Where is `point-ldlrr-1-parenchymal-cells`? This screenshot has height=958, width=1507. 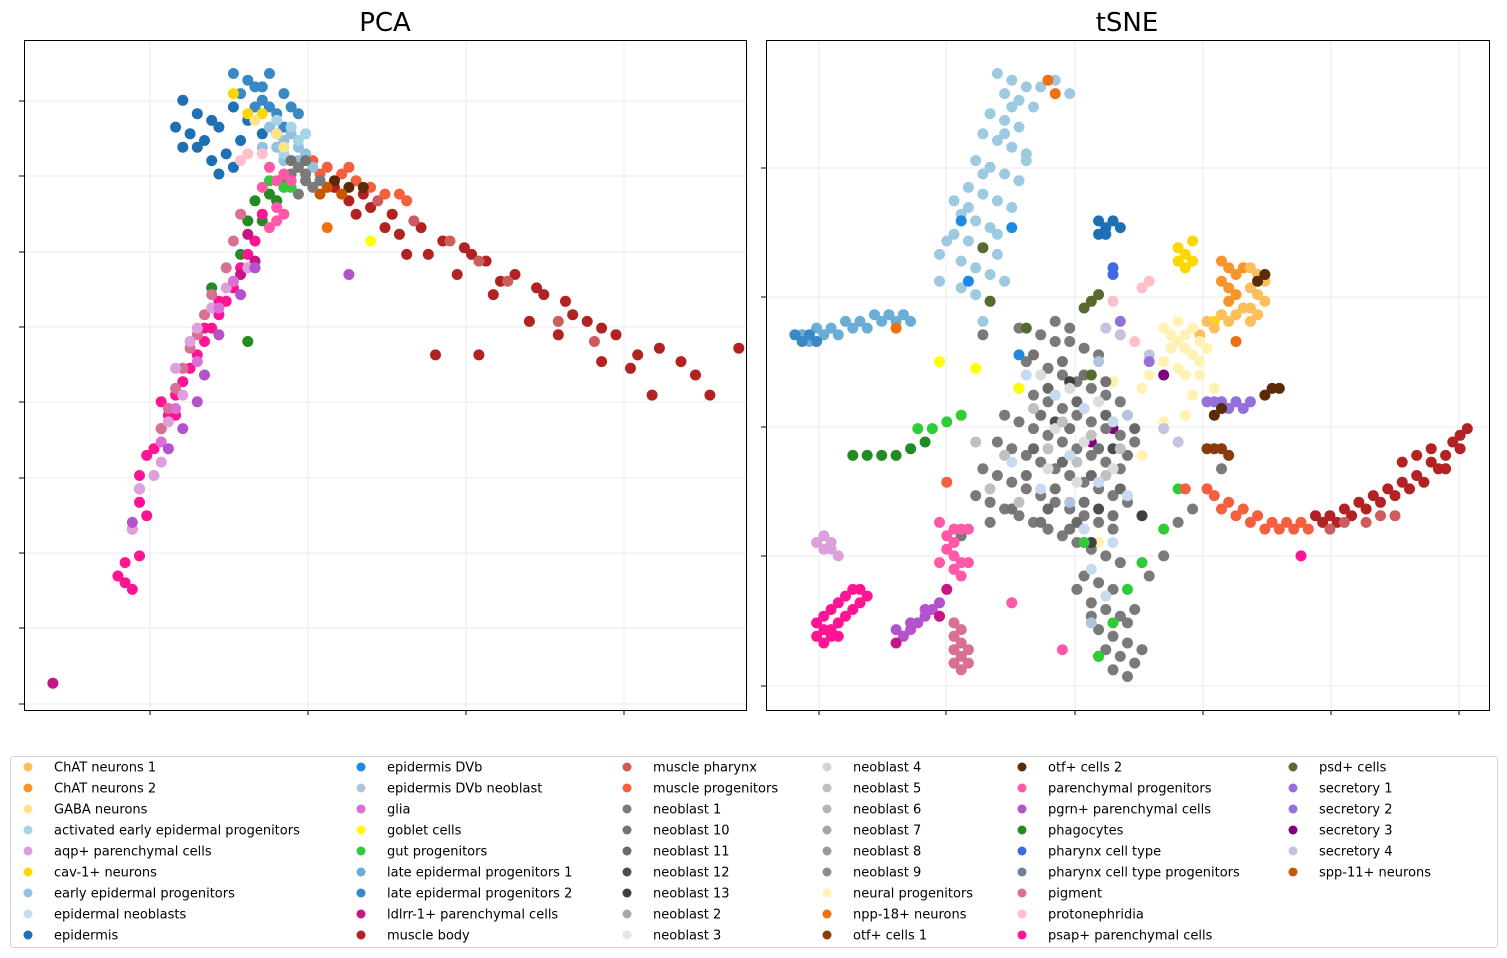 point-ldlrr-1-parenchymal-cells is located at coordinates (53, 683).